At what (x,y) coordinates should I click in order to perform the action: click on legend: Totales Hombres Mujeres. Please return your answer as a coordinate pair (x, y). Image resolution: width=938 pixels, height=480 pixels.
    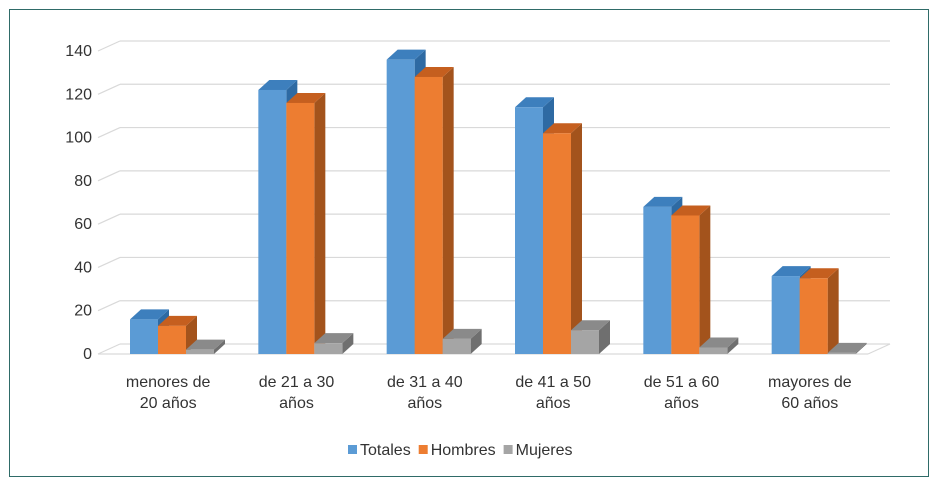
    Looking at the image, I should click on (460, 450).